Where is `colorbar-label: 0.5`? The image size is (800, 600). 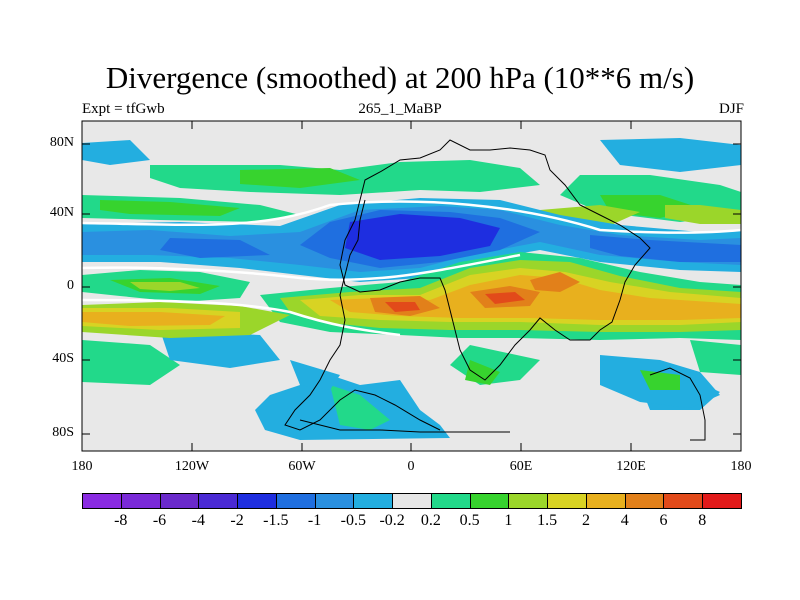 colorbar-label: 0.5 is located at coordinates (469, 520).